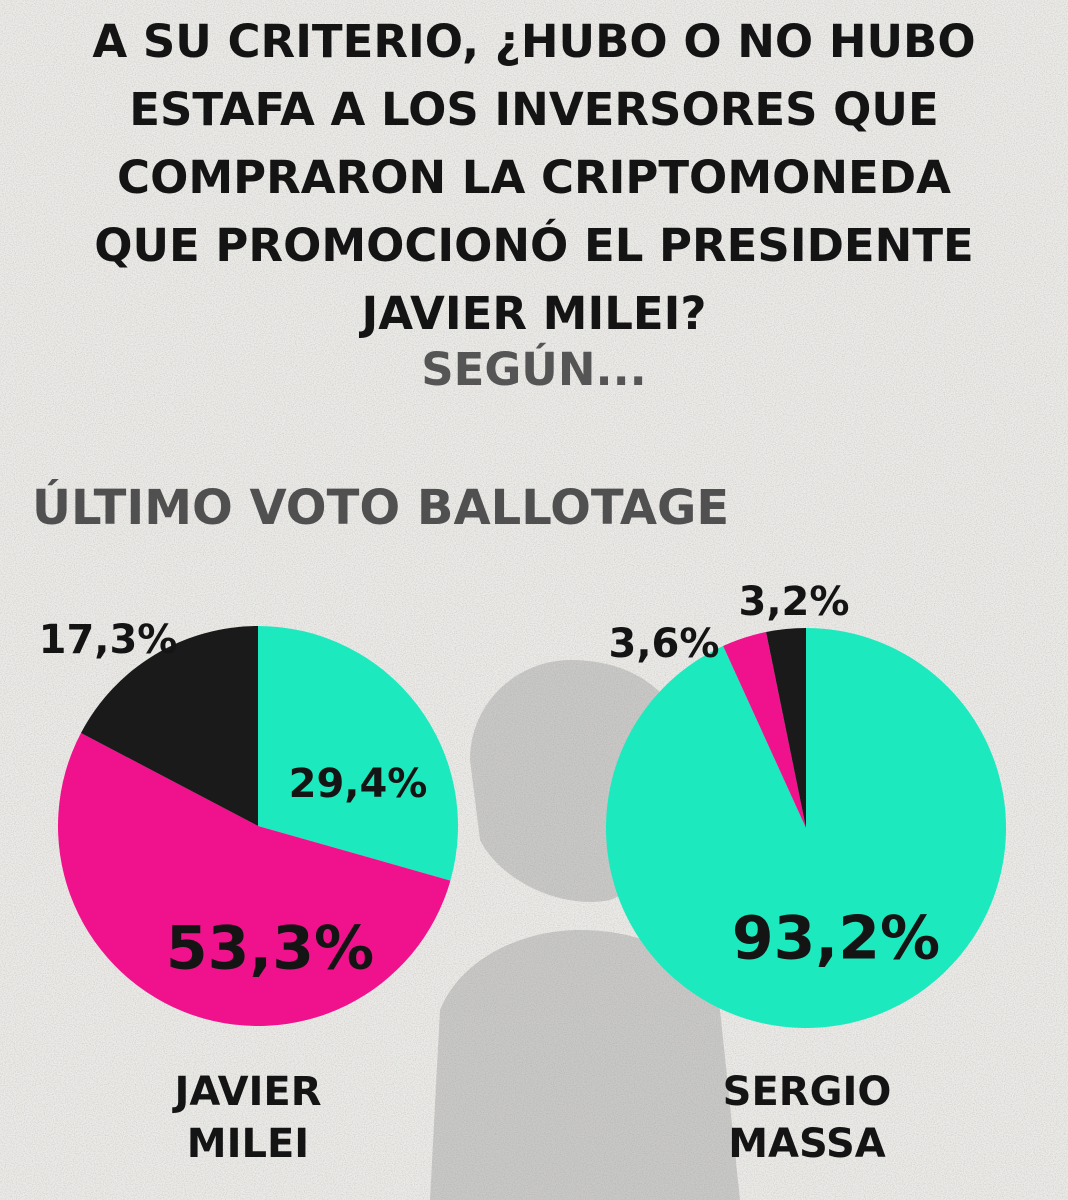 The height and width of the screenshot is (1200, 1068). I want to click on title-line: COMPRARON LA CRIPTOMONEDA, so click(534, 177).